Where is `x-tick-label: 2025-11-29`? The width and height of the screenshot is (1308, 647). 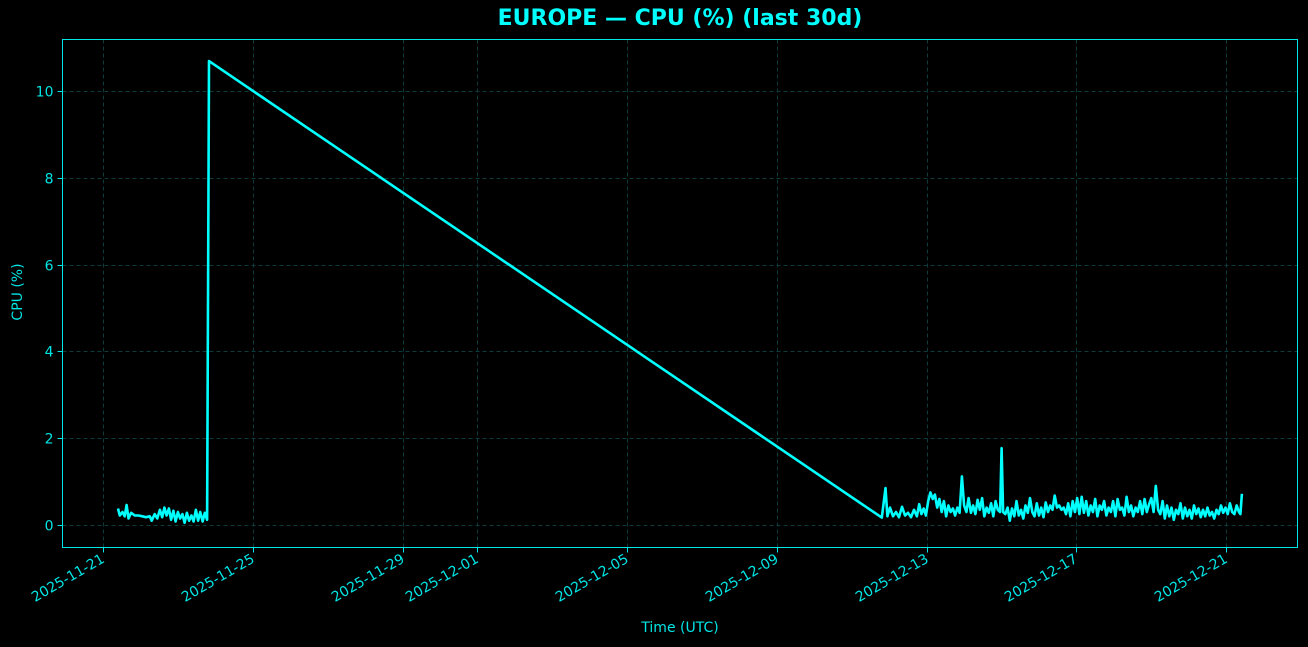 x-tick-label: 2025-11-29 is located at coordinates (368, 578).